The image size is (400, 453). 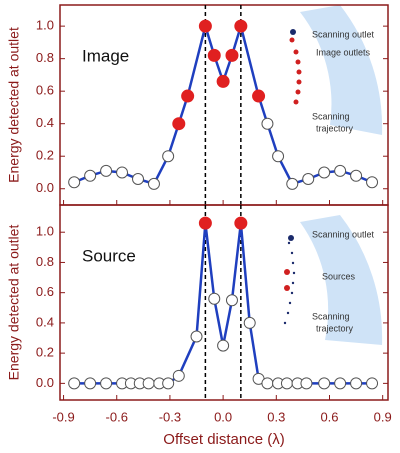 What do you see at coordinates (383, 416) in the screenshot?
I see `x-tick-label: 0.9` at bounding box center [383, 416].